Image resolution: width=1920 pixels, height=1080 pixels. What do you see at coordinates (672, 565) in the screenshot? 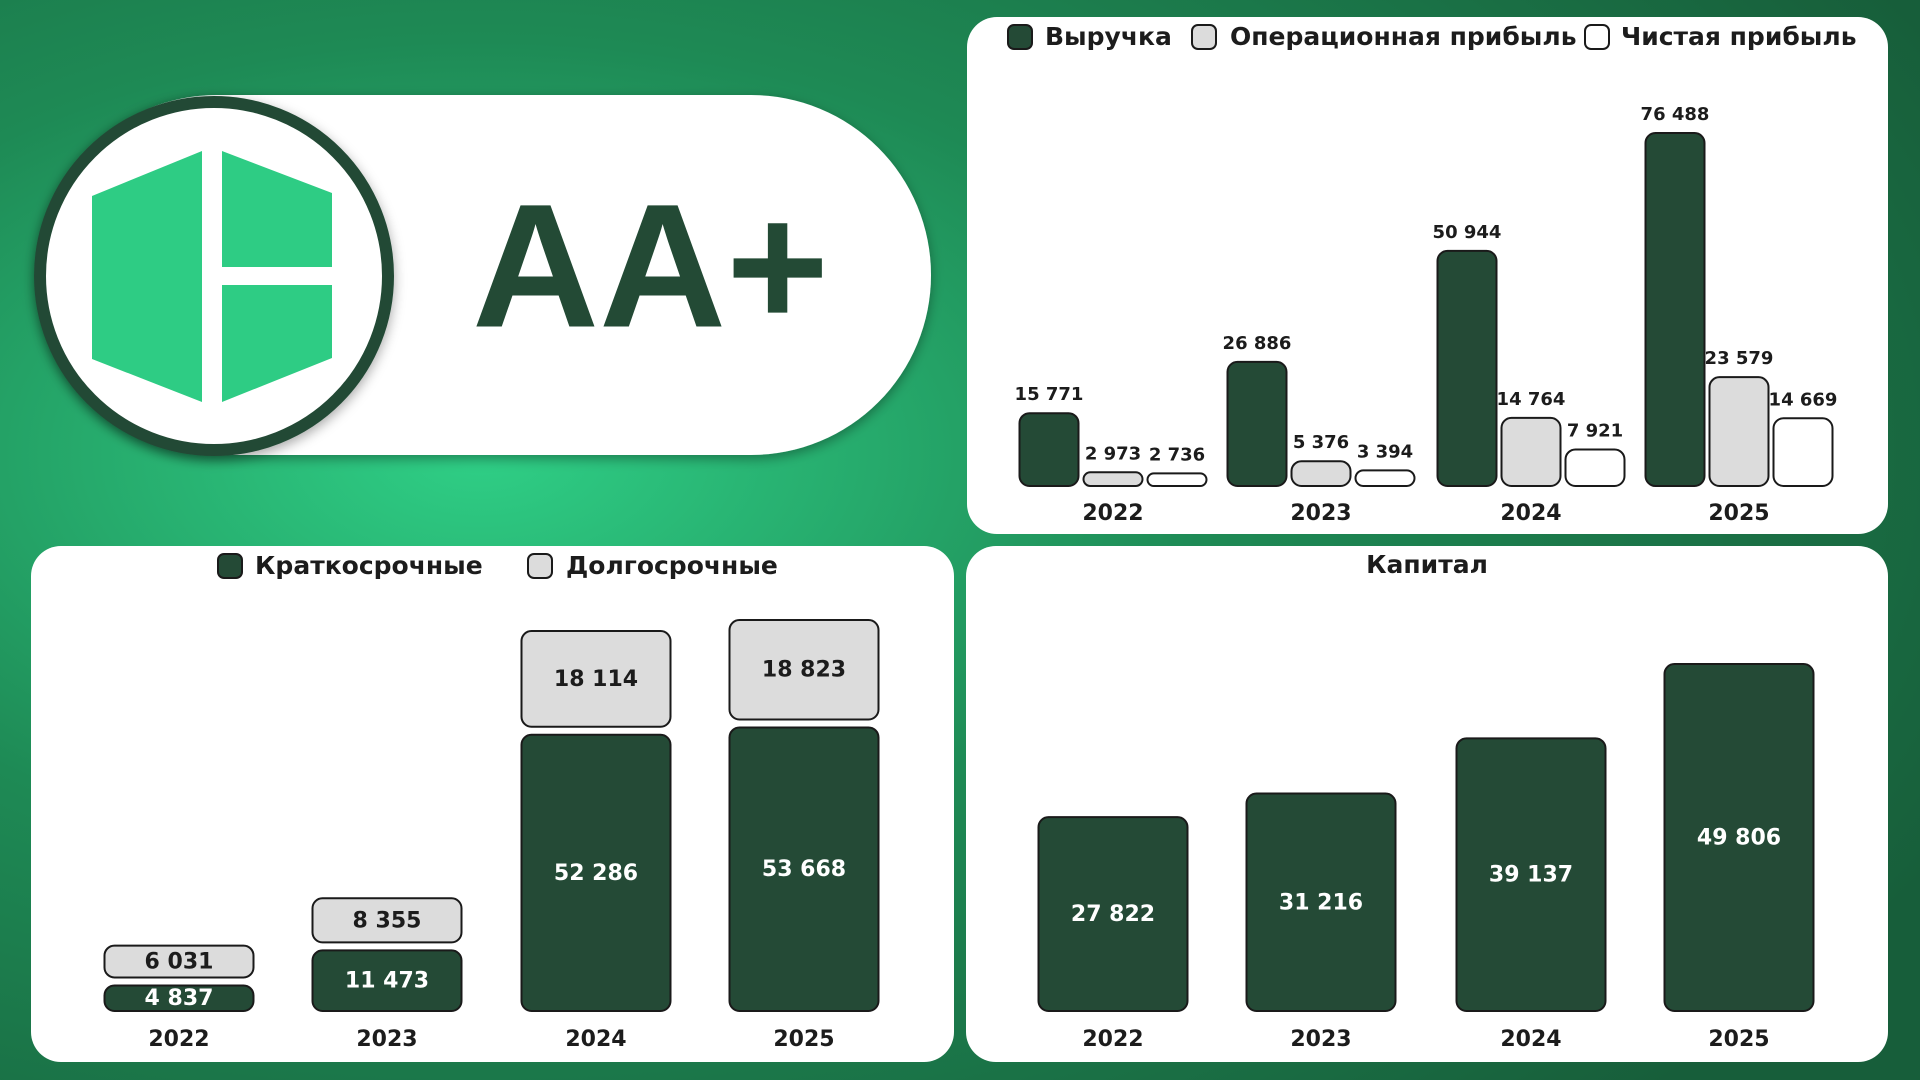
I see `legend-label: Долгосрочные` at bounding box center [672, 565].